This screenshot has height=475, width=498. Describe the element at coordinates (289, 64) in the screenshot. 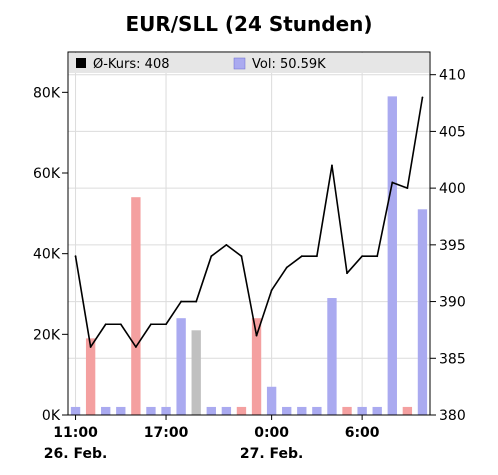

I see `legend-volume-label: Vol: 50.59K` at that location.